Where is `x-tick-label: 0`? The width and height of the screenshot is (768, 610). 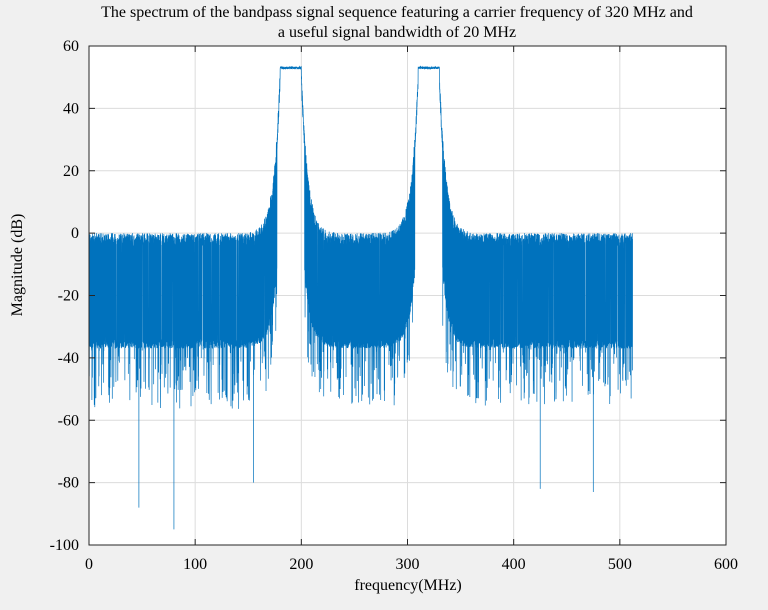 x-tick-label: 0 is located at coordinates (89, 564).